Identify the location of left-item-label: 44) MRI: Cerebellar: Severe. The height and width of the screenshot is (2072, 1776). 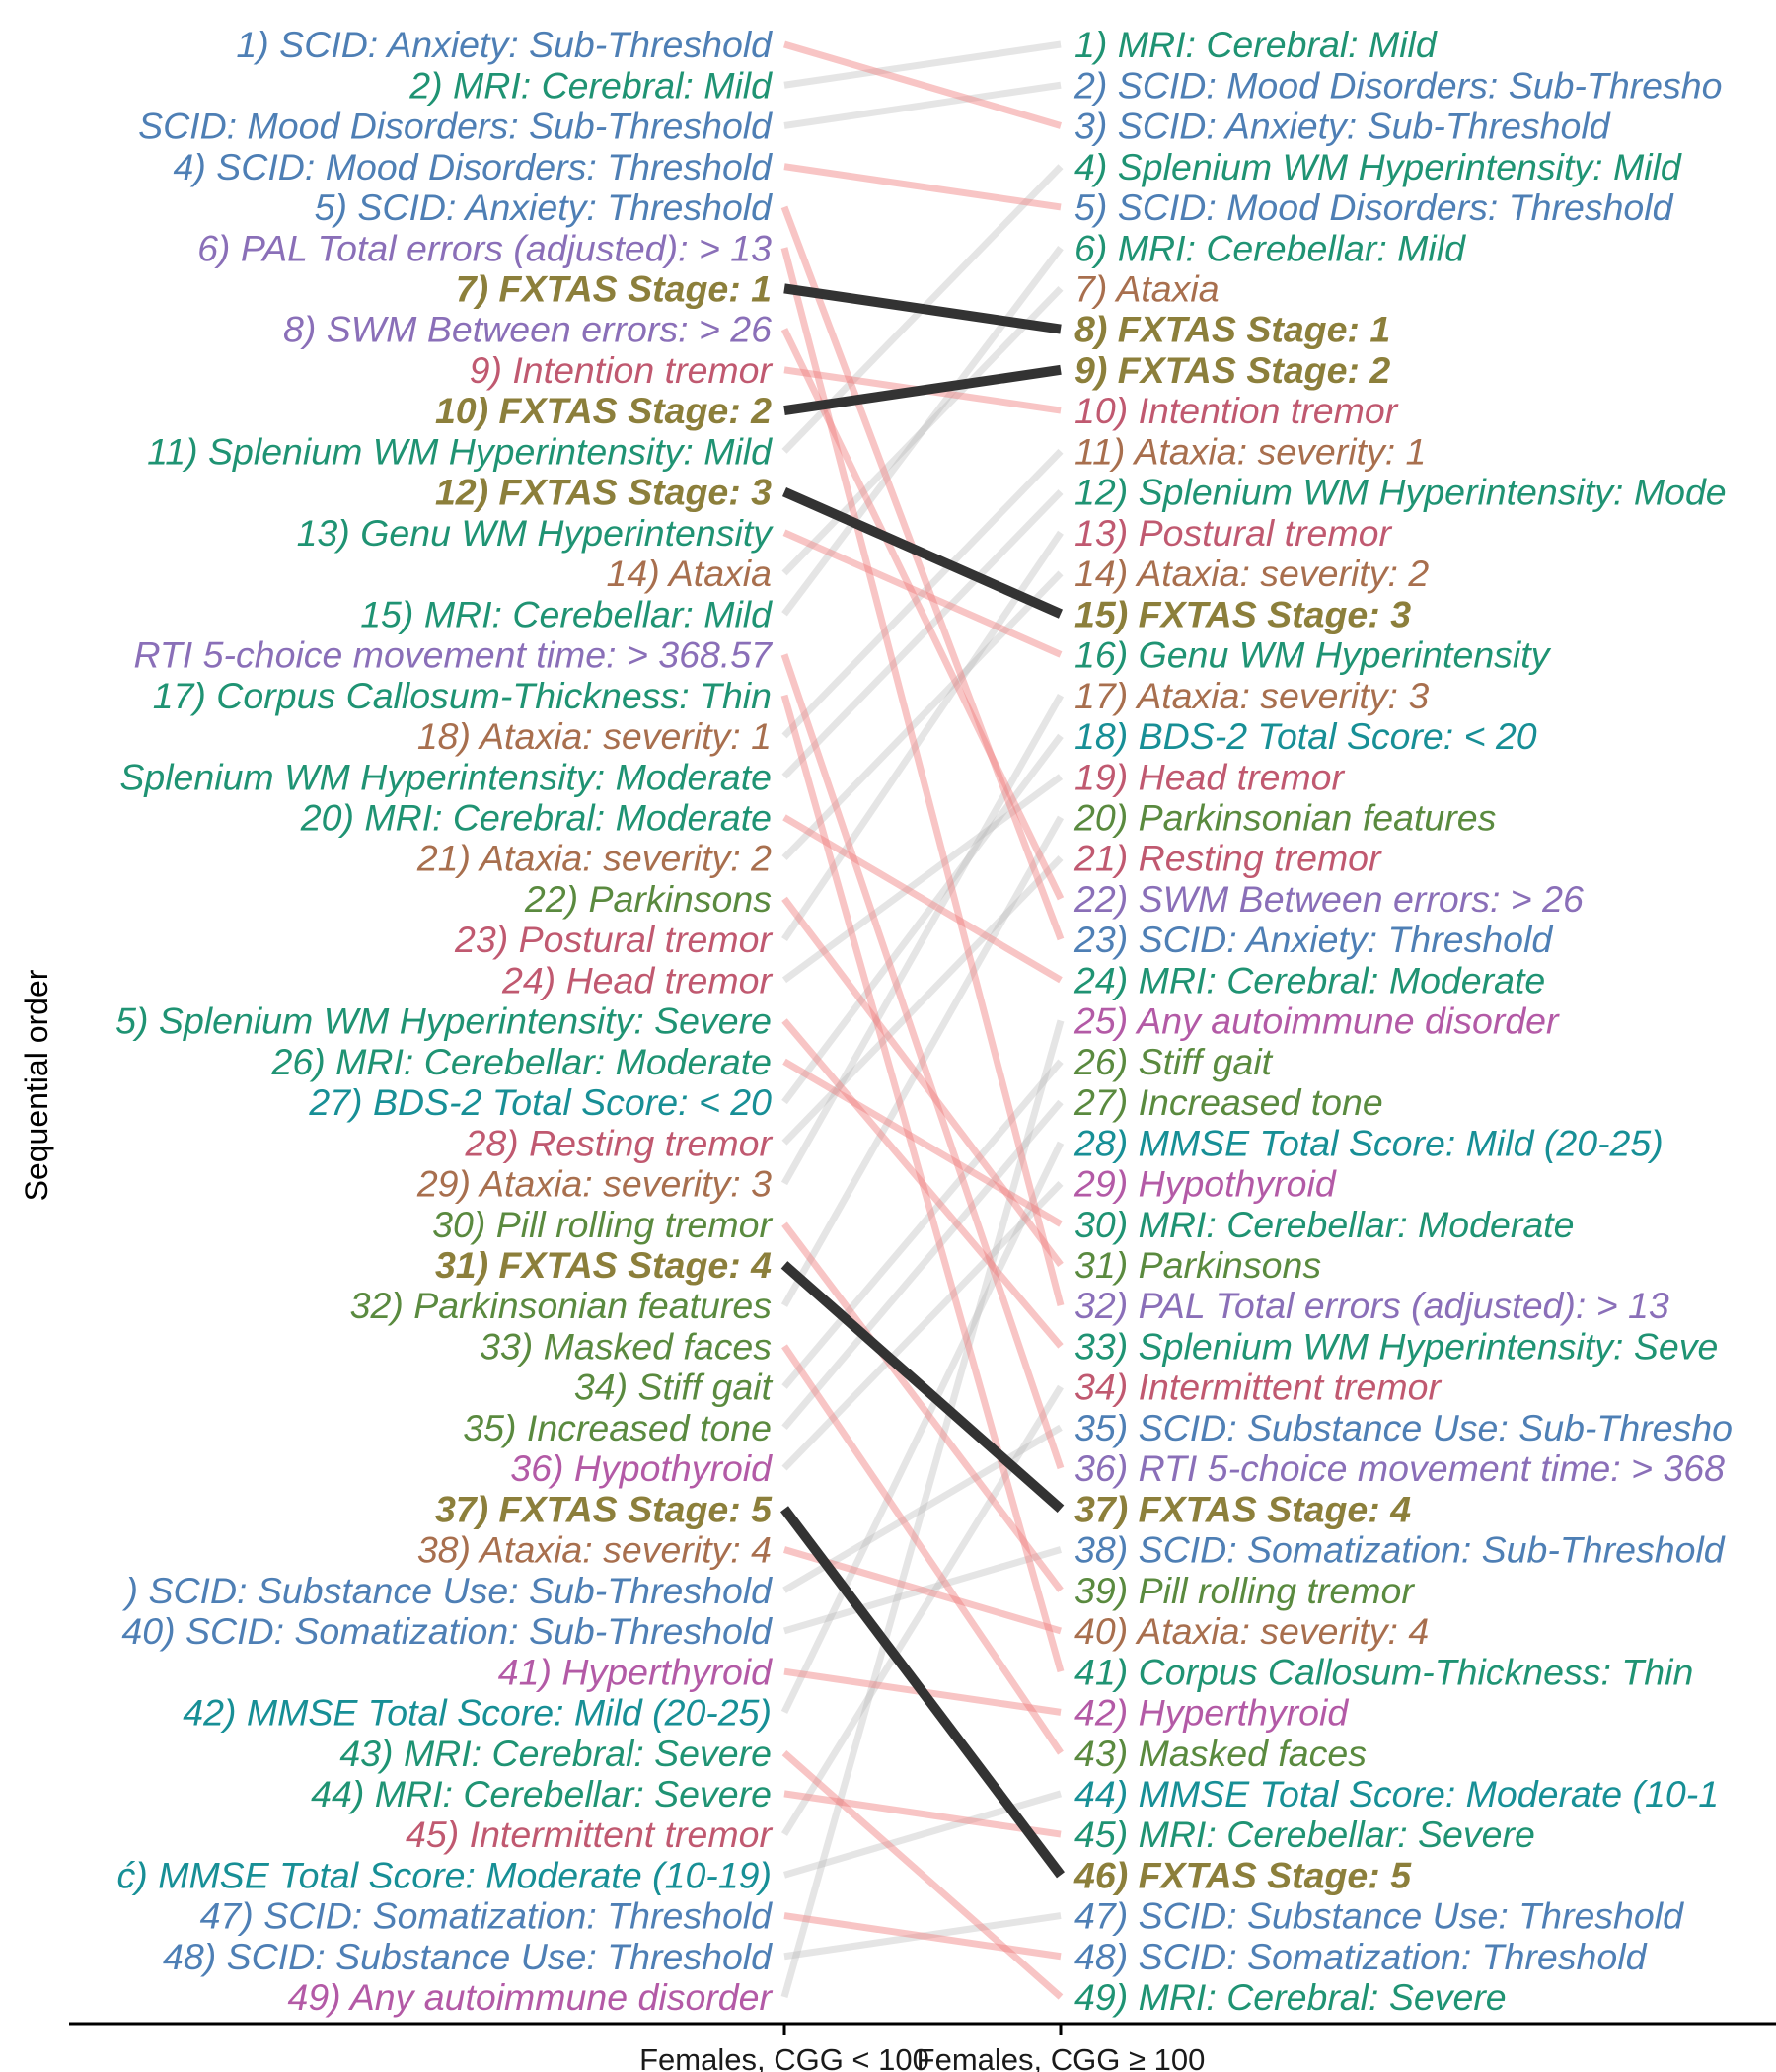
(541, 1794).